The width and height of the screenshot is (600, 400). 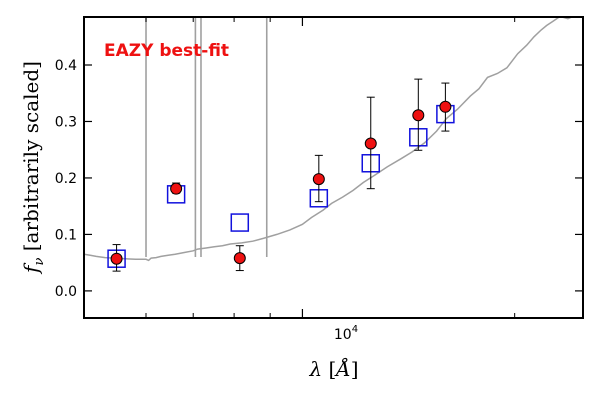 What do you see at coordinates (66, 122) in the screenshot?
I see `y-tick-label-3: 0.3` at bounding box center [66, 122].